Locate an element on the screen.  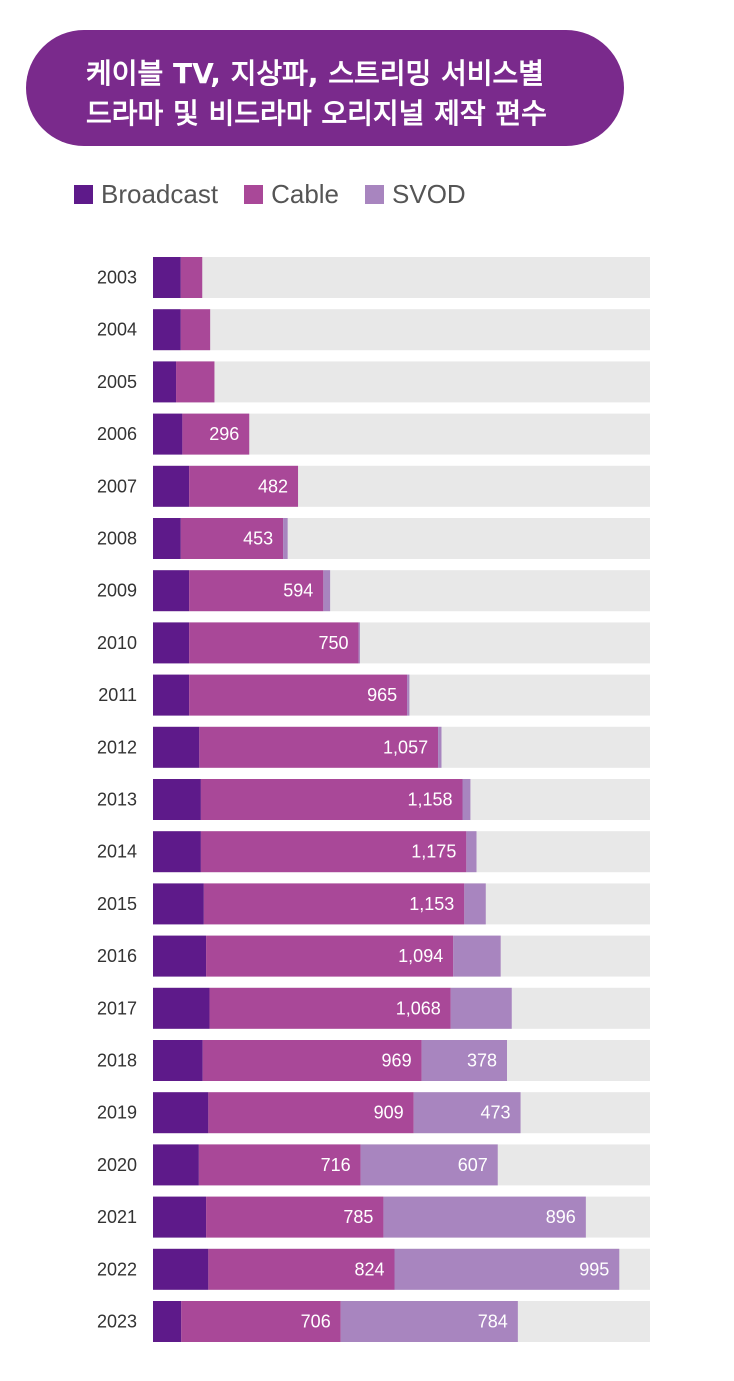
legend-swatch-svod is located at coordinates (375, 194).